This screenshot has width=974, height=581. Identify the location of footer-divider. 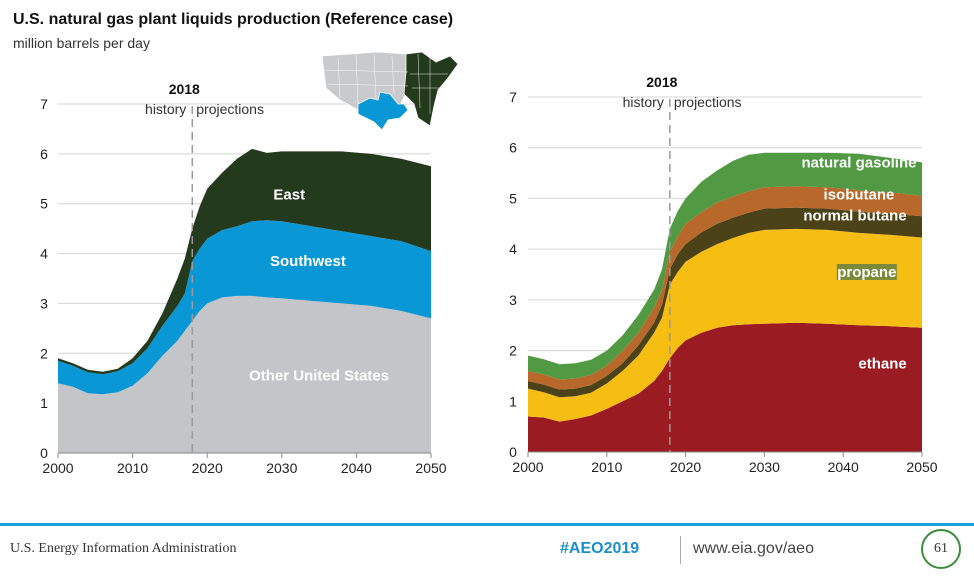
(487, 524).